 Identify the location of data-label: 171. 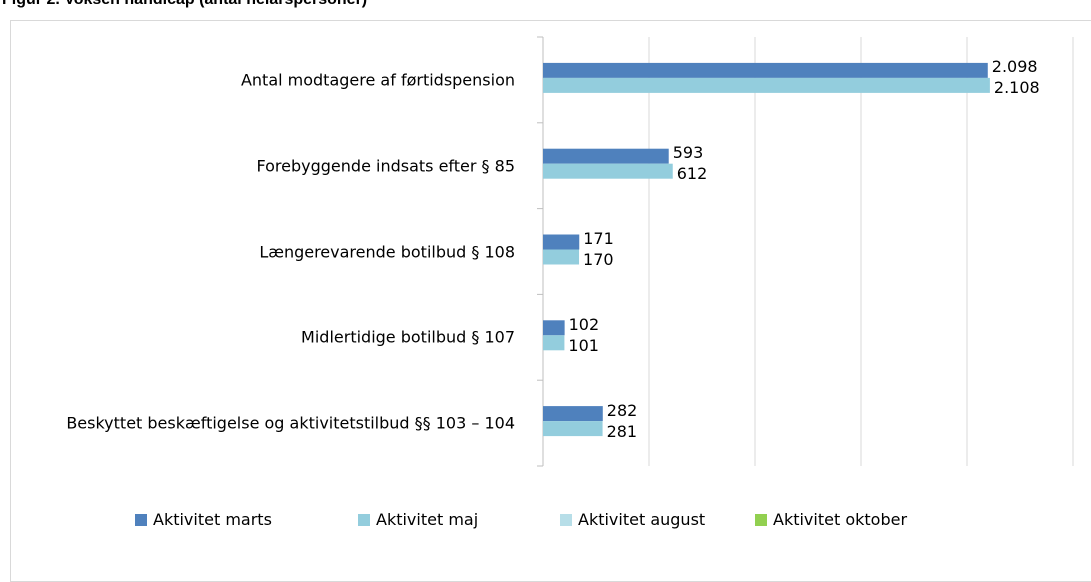
(598, 238).